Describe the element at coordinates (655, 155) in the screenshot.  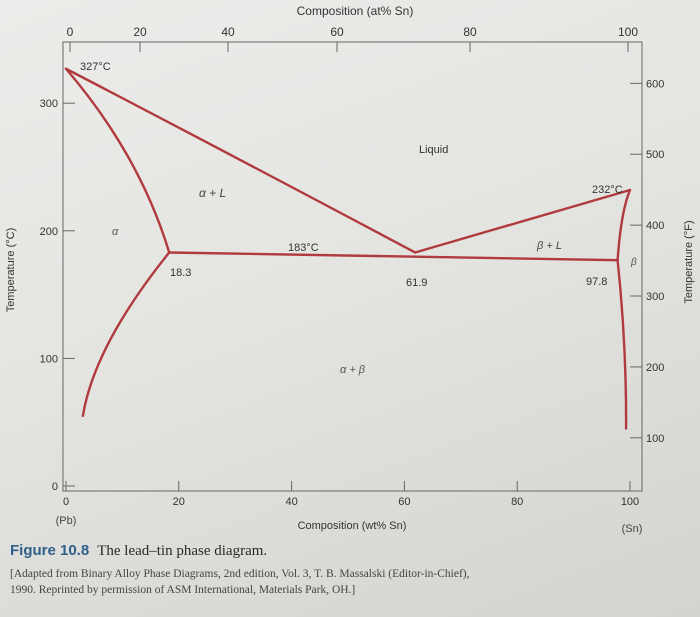
I see `right-axis-tick-label: 500` at that location.